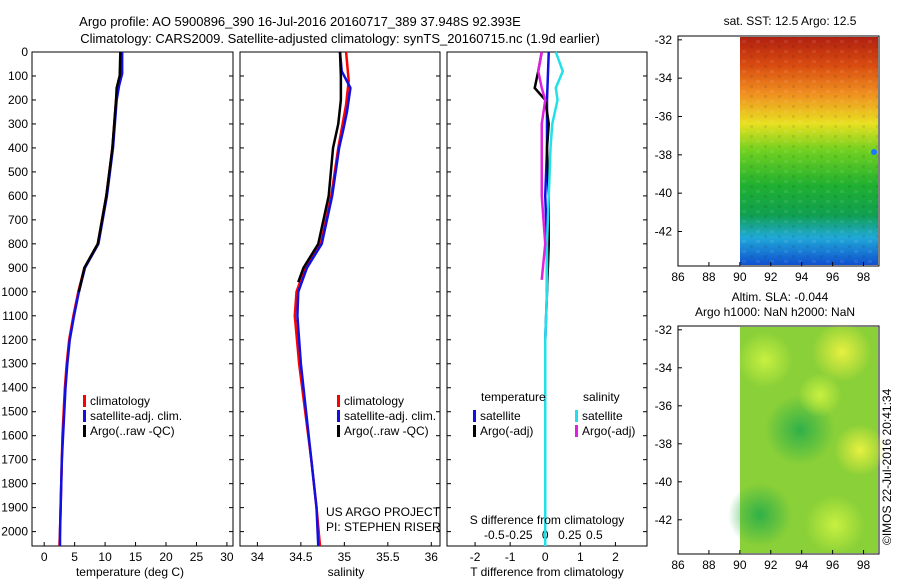 Image resolution: width=900 pixels, height=580 pixels. I want to click on sla-map-subtitle: Argo h1000: NaN h2000: NaN, so click(775, 312).